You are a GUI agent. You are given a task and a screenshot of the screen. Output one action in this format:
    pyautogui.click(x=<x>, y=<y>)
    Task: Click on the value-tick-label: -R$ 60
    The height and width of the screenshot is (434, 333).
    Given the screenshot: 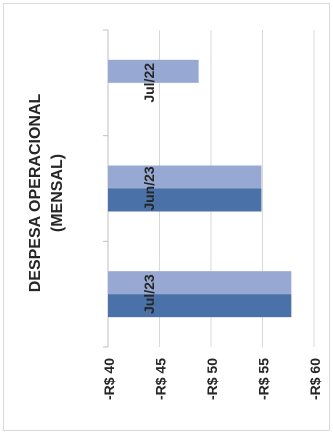 What is the action you would take?
    pyautogui.click(x=315, y=379)
    